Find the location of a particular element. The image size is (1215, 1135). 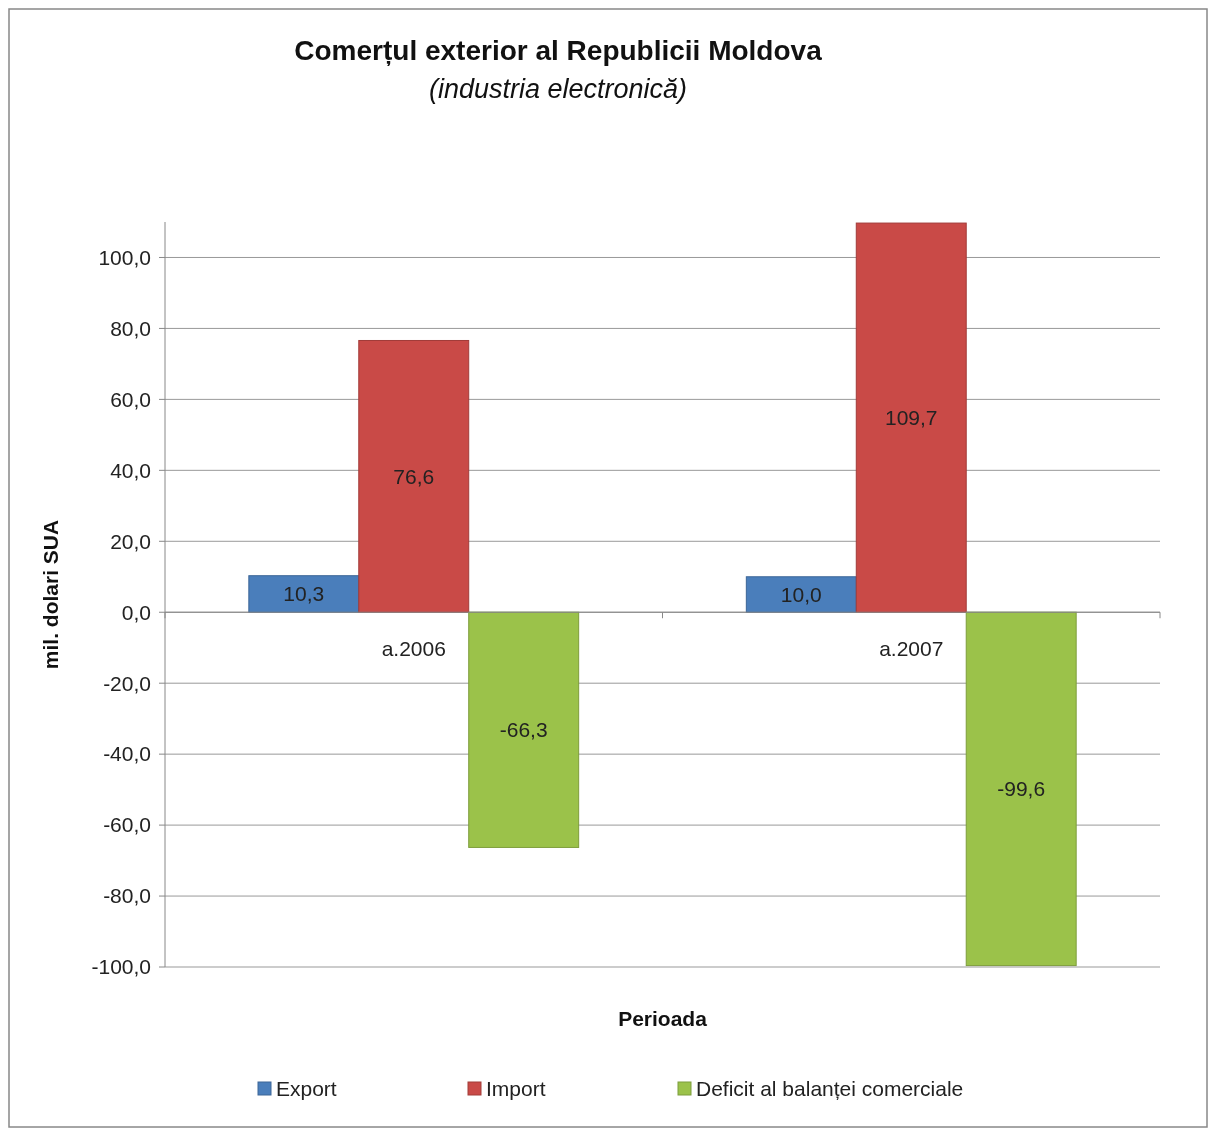

data-label: 10,0 is located at coordinates (801, 594).